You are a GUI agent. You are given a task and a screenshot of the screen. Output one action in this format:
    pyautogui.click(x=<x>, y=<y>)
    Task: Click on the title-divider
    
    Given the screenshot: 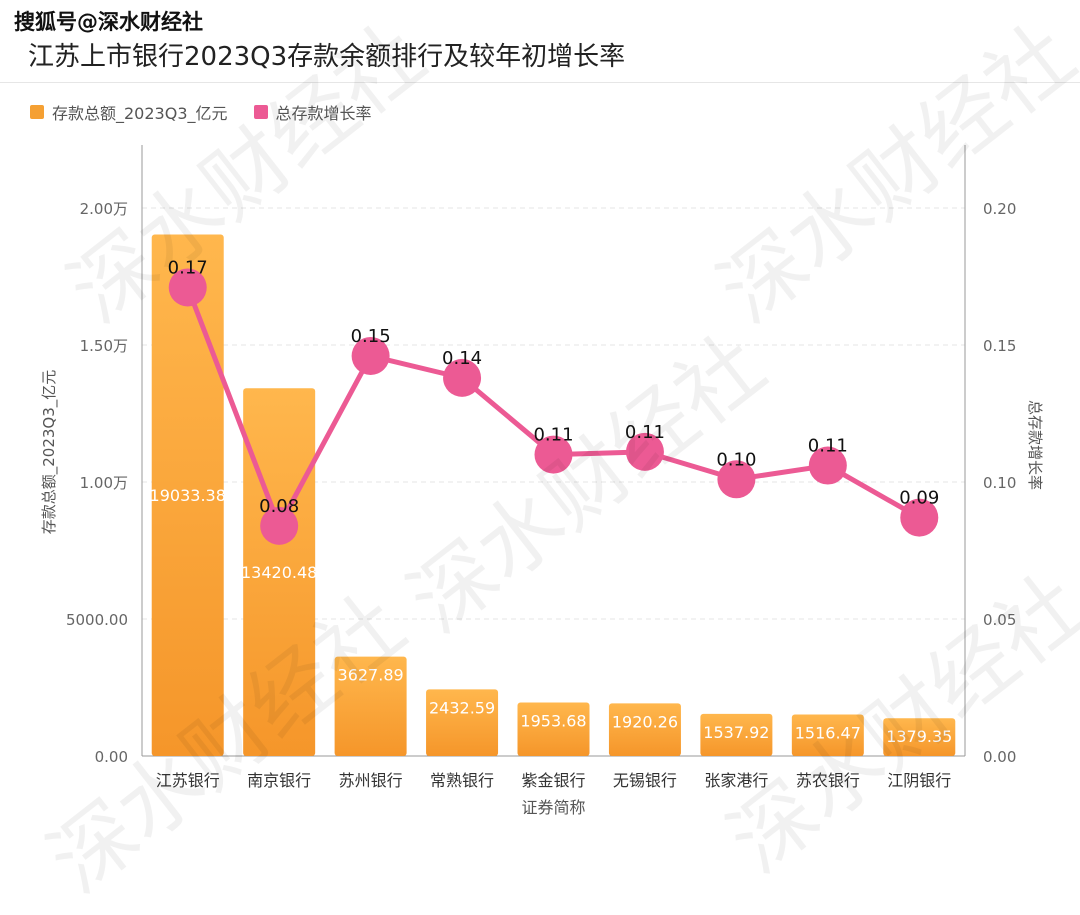 What is the action you would take?
    pyautogui.click(x=540, y=82)
    